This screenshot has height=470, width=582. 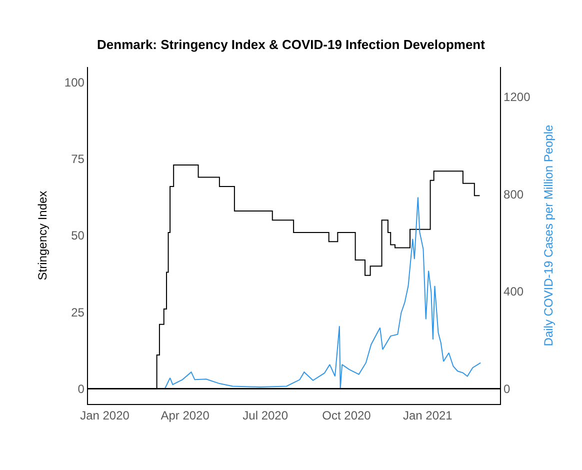 What do you see at coordinates (291, 44) in the screenshot?
I see `chart-title: Denmark: Stringency Index & COVID-19 Infection Development` at bounding box center [291, 44].